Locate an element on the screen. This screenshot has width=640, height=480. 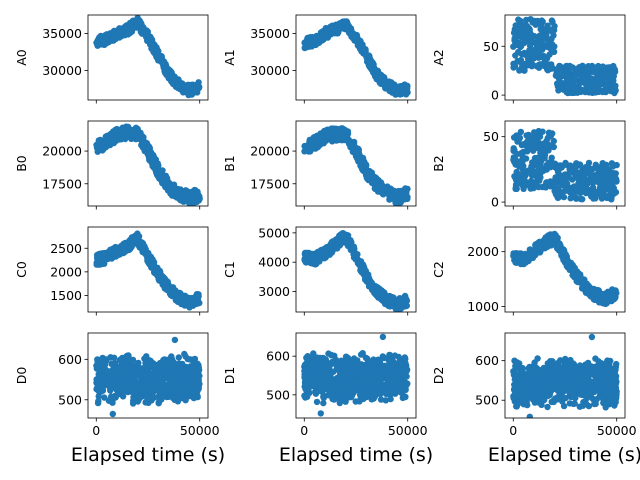
chart-d0-xtick-label: 0 is located at coordinates (96, 430).